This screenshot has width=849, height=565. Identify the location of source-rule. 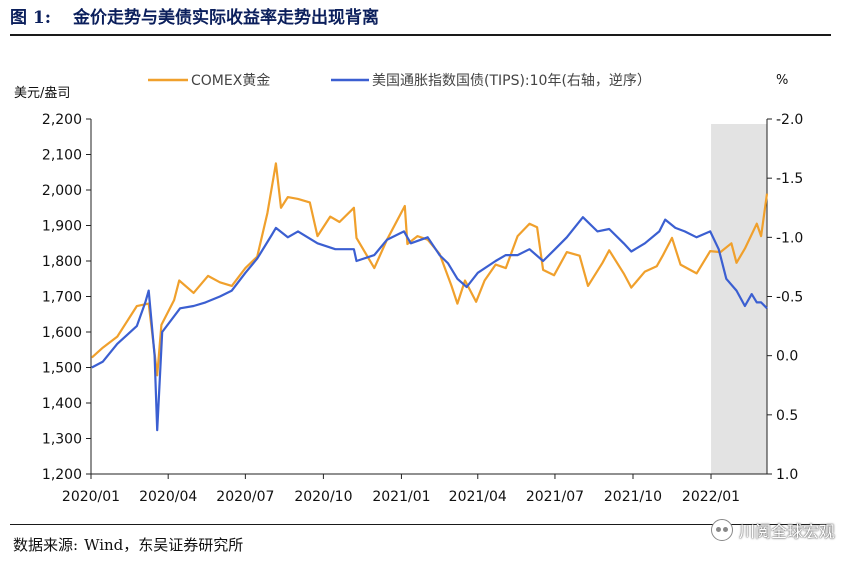
(420, 524).